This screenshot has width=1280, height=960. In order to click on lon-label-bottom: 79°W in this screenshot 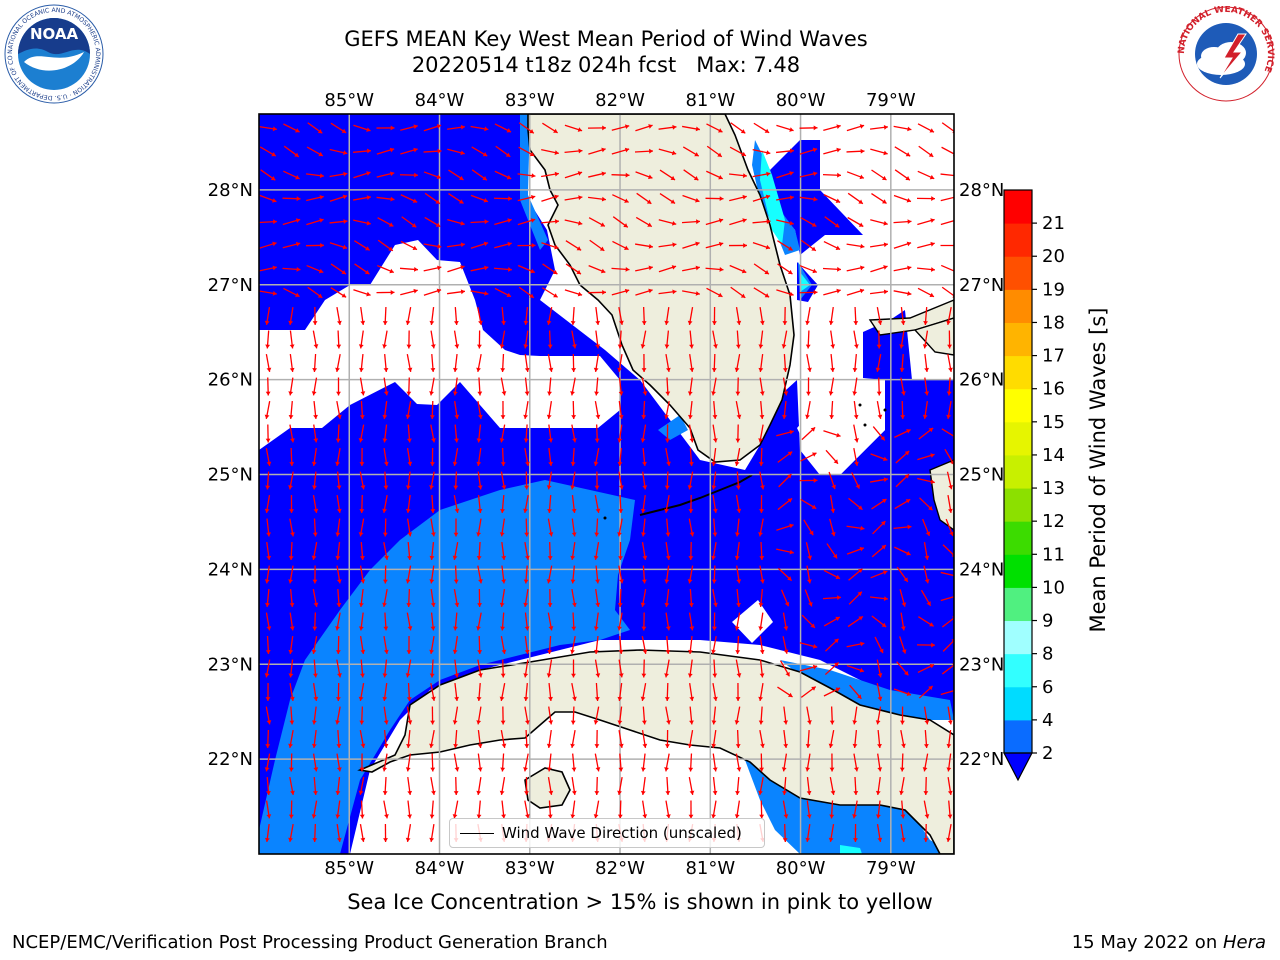, I will do `click(891, 868)`.